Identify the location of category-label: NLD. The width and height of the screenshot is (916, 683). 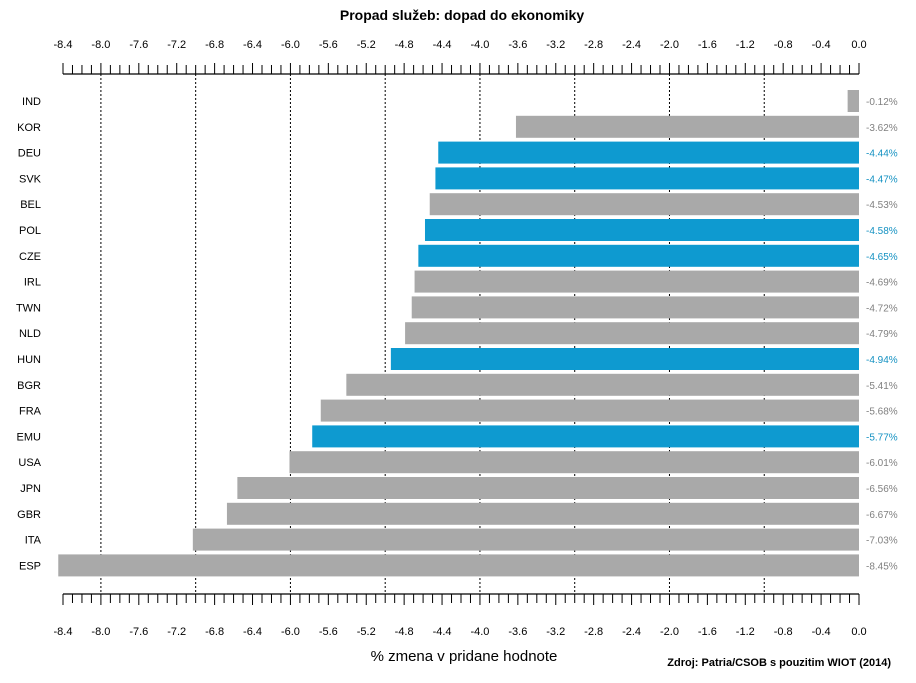
(30, 334).